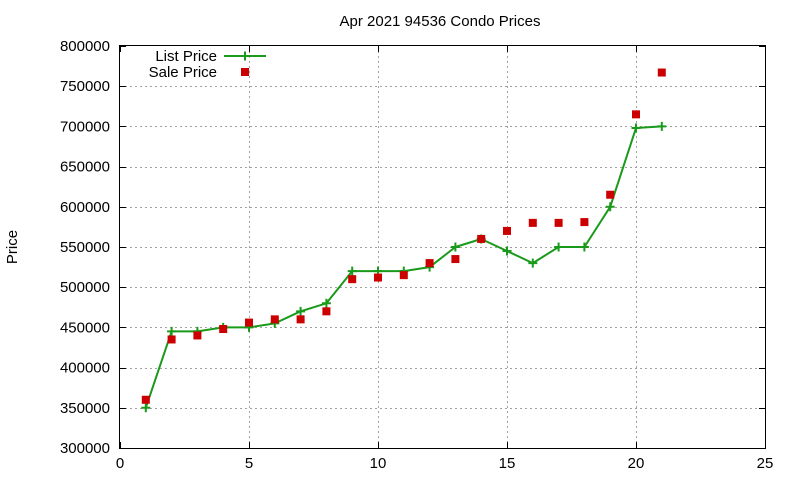 The image size is (800, 480). Describe the element at coordinates (85, 46) in the screenshot. I see `y-tick-label: 800000` at that location.